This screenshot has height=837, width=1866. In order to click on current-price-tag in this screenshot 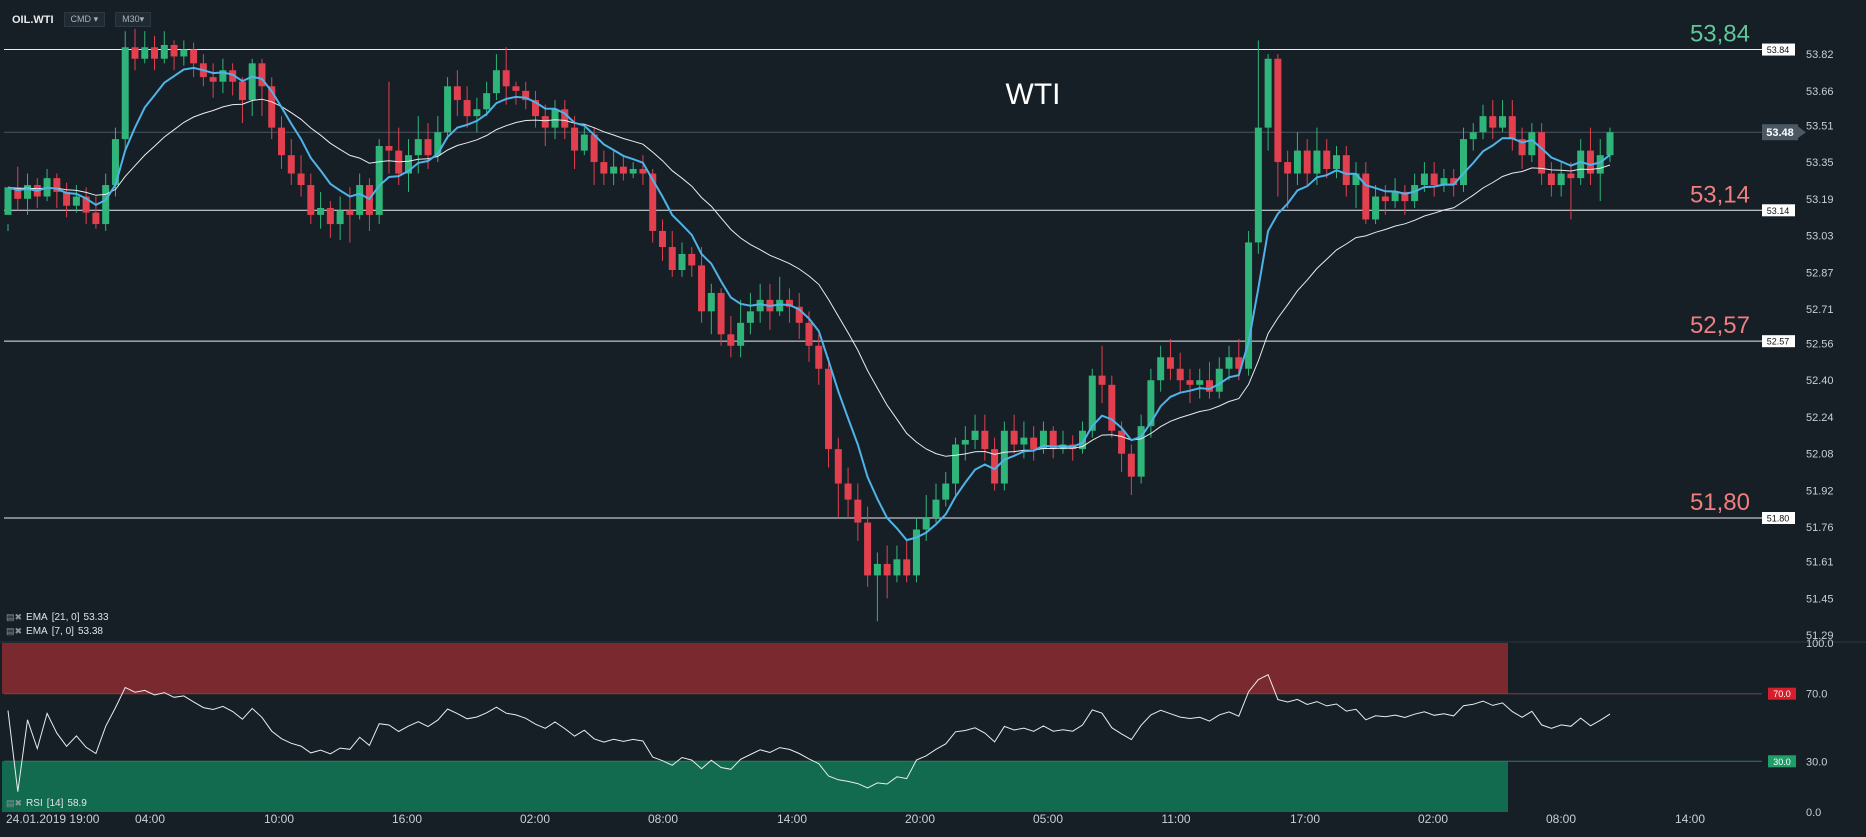, I will do `click(1780, 132)`.